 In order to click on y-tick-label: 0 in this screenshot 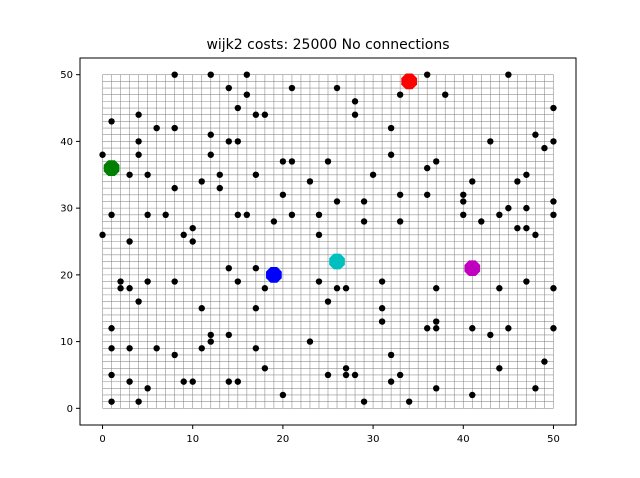, I will do `click(70, 409)`.